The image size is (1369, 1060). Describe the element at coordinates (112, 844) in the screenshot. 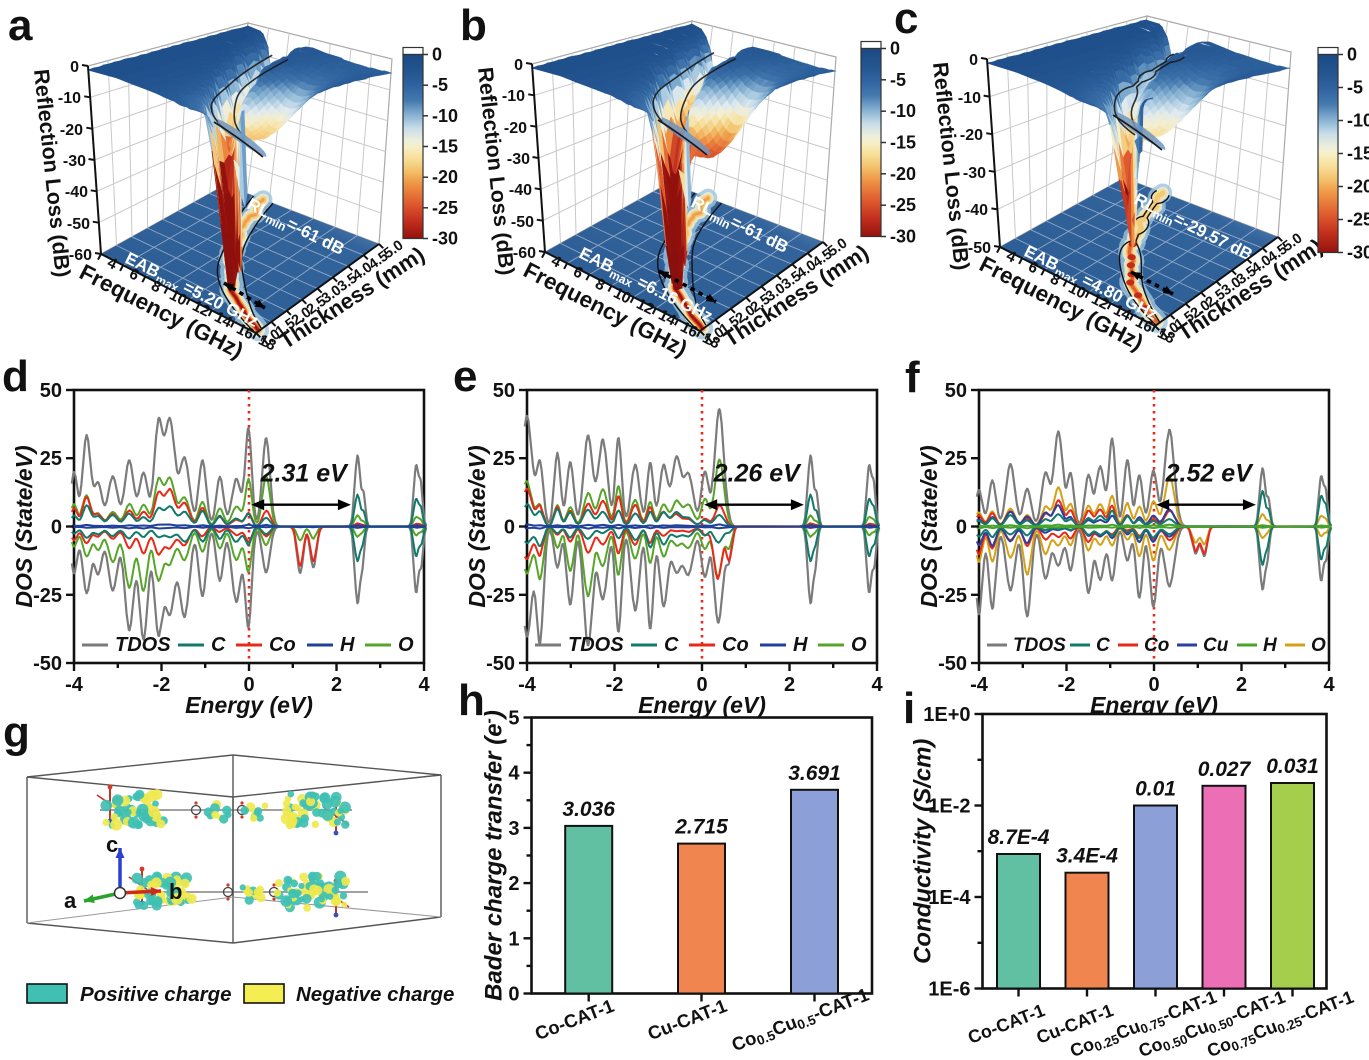

I see `svg-text: c` at that location.